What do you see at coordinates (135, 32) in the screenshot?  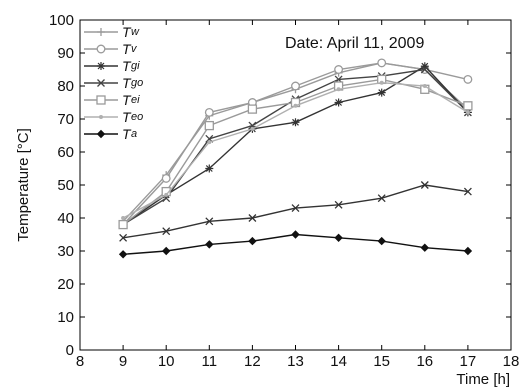 I see `legend-sublabel: w` at bounding box center [135, 32].